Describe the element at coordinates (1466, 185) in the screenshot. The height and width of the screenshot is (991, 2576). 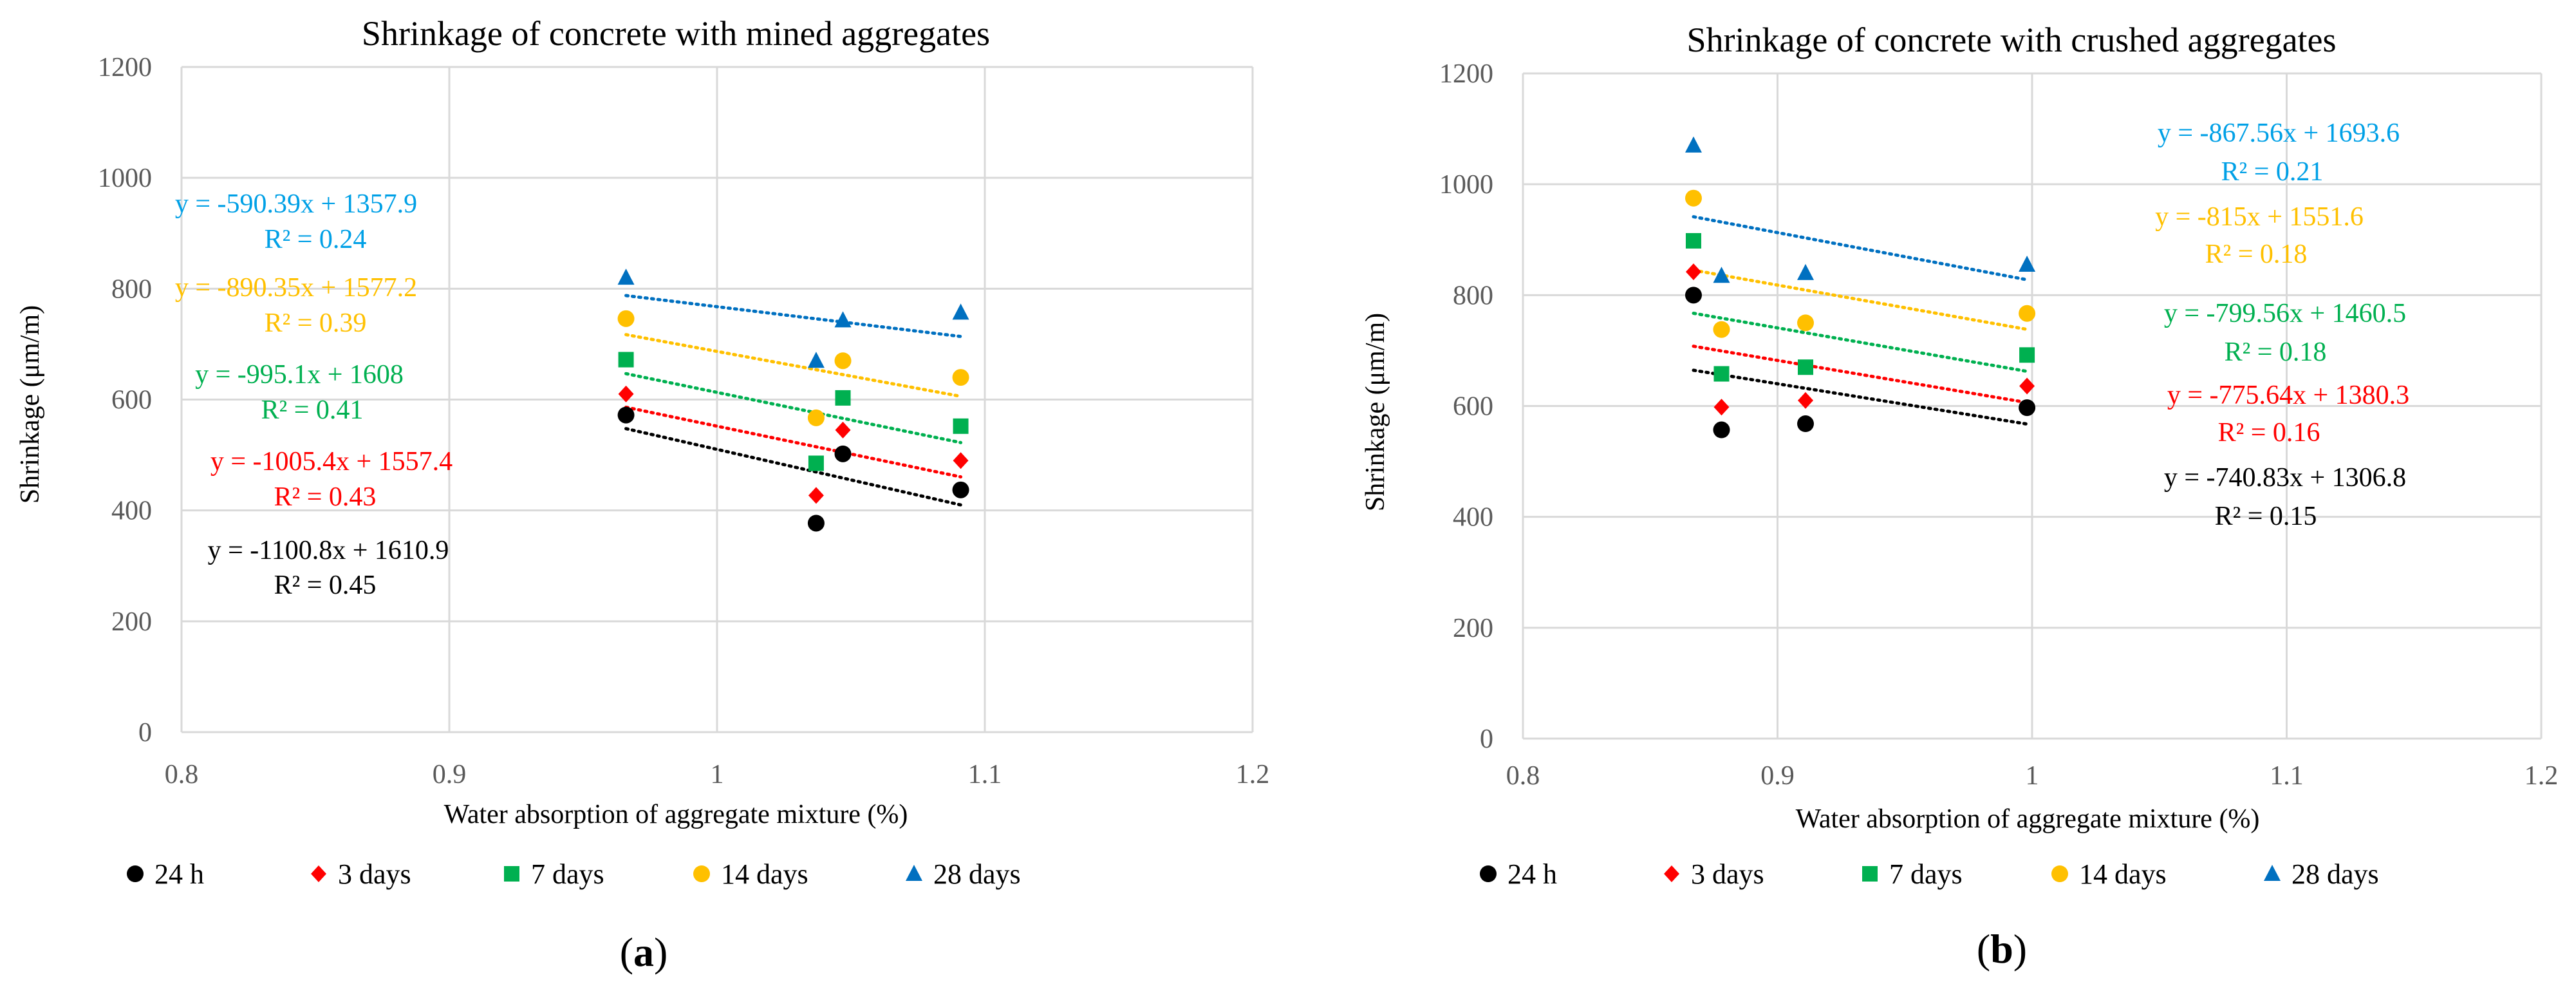
I see `chart-b-ytick-label: 1000` at that location.